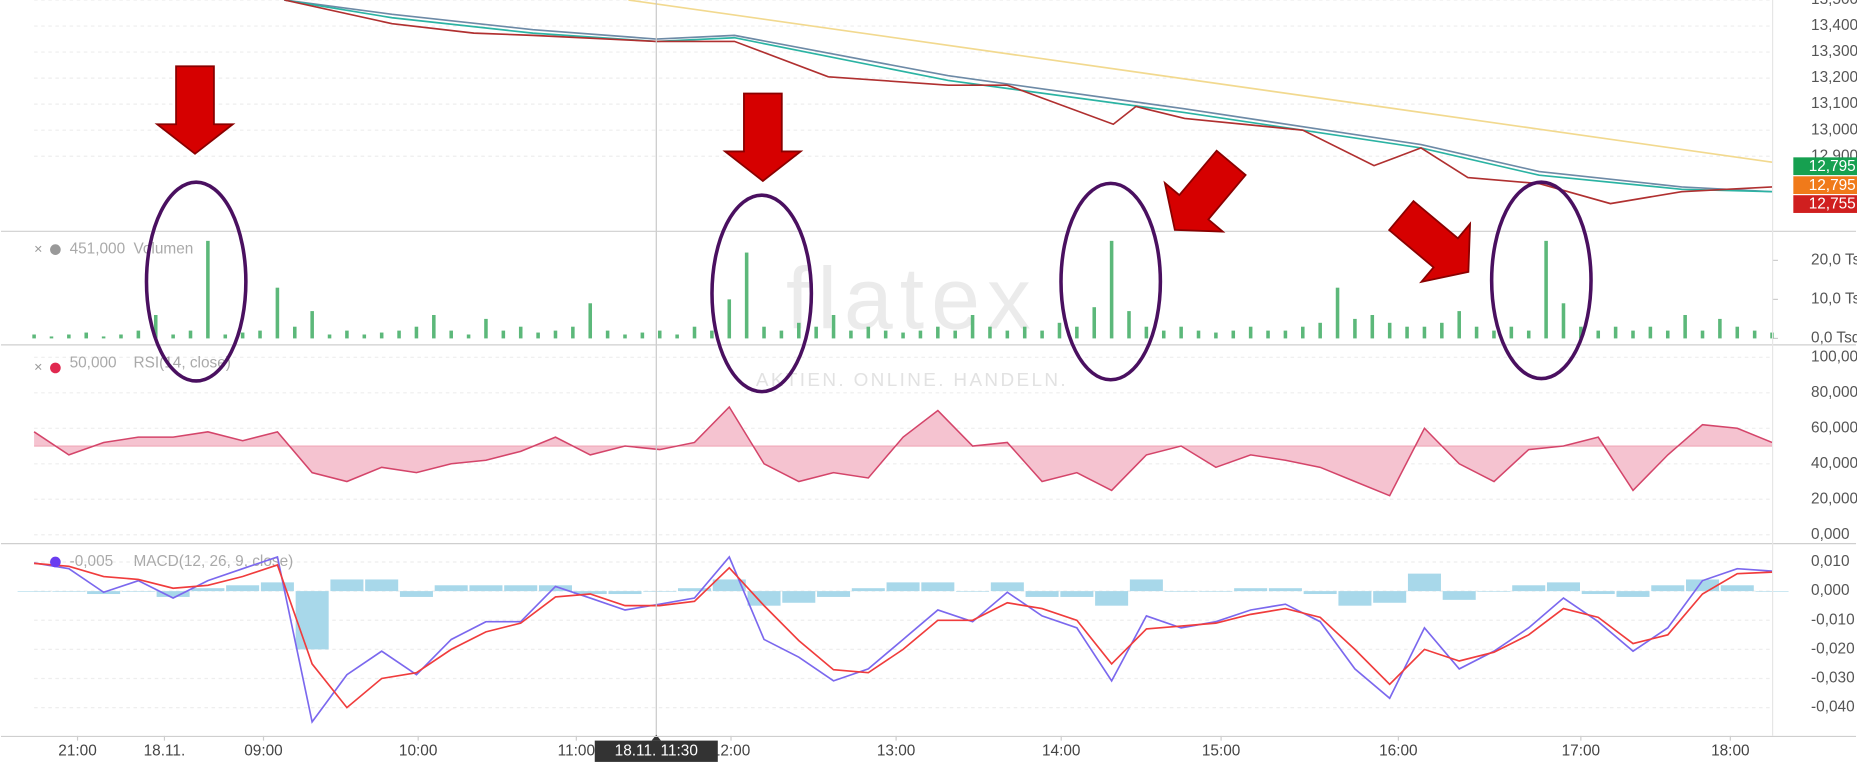 The width and height of the screenshot is (1857, 769). Describe the element at coordinates (1830, 590) in the screenshot. I see `y-tick-label: 0,000` at that location.